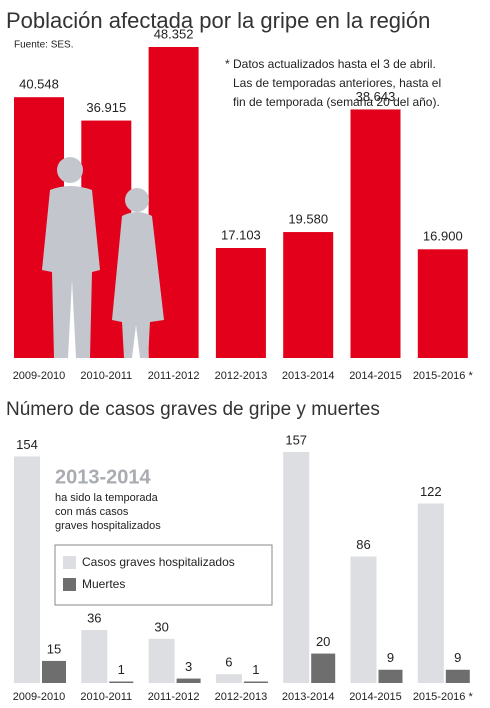 Image resolution: width=490 pixels, height=708 pixels. What do you see at coordinates (103, 477) in the screenshot?
I see `highlight: 2013-2014` at bounding box center [103, 477].